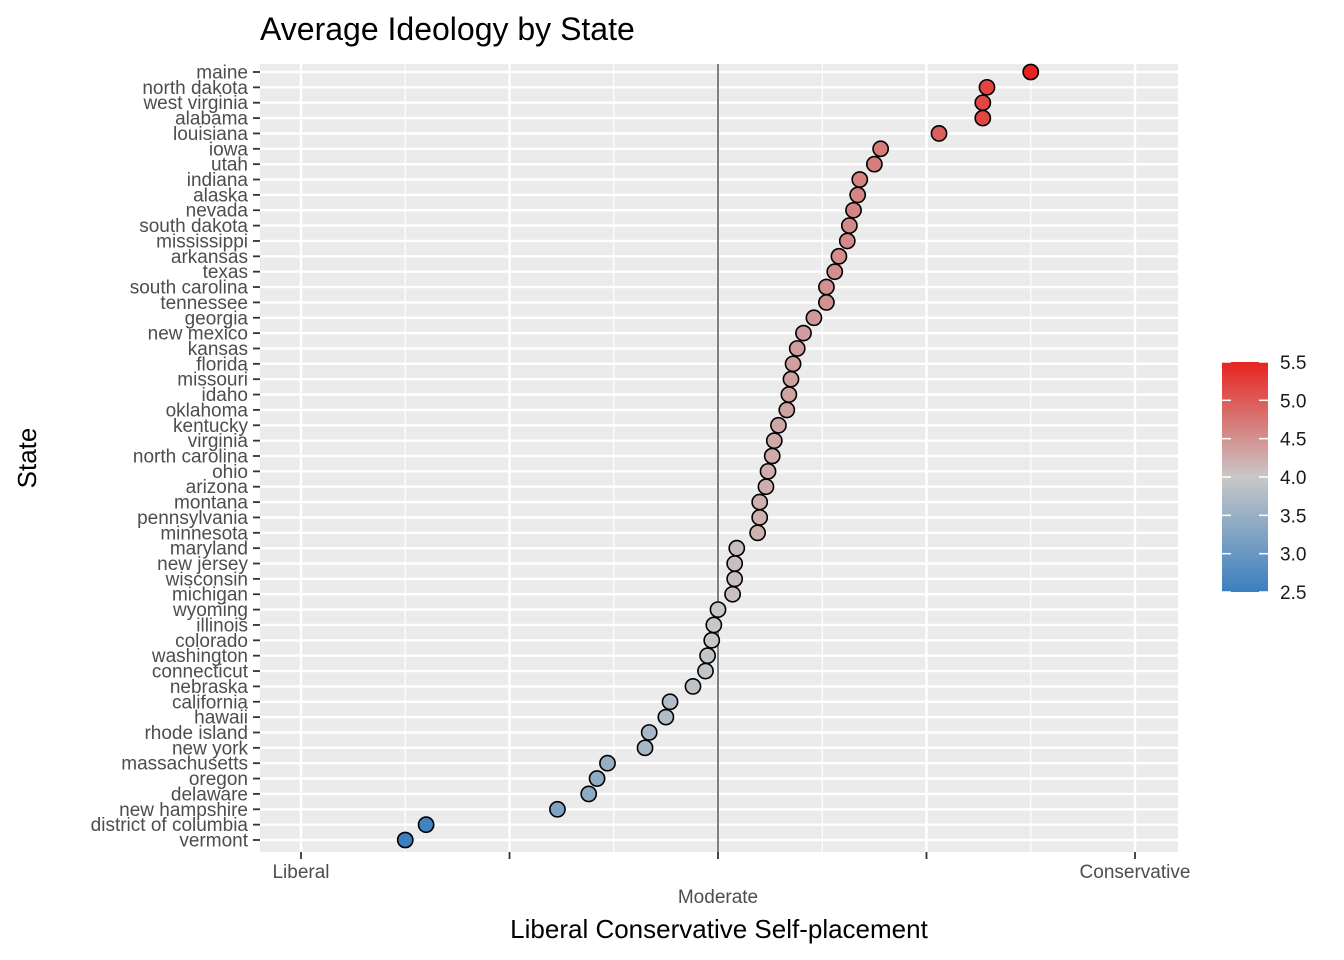  Describe the element at coordinates (774, 441) in the screenshot. I see `data-point-virginia` at that location.